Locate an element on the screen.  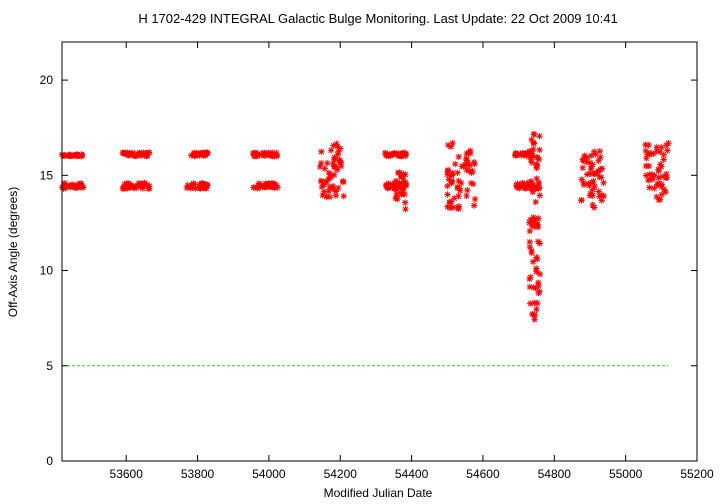
y-tick-label: 5 is located at coordinates (49, 366).